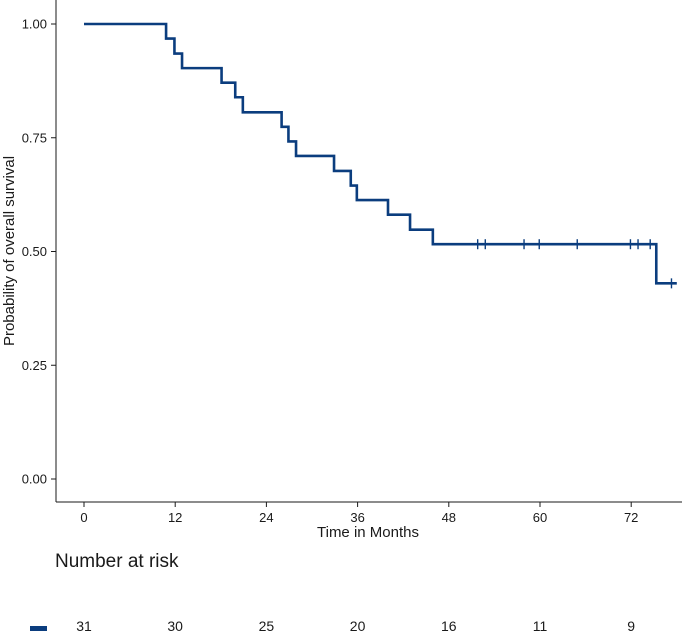  What do you see at coordinates (34, 365) in the screenshot?
I see `y-tick-label: 0.25` at bounding box center [34, 365].